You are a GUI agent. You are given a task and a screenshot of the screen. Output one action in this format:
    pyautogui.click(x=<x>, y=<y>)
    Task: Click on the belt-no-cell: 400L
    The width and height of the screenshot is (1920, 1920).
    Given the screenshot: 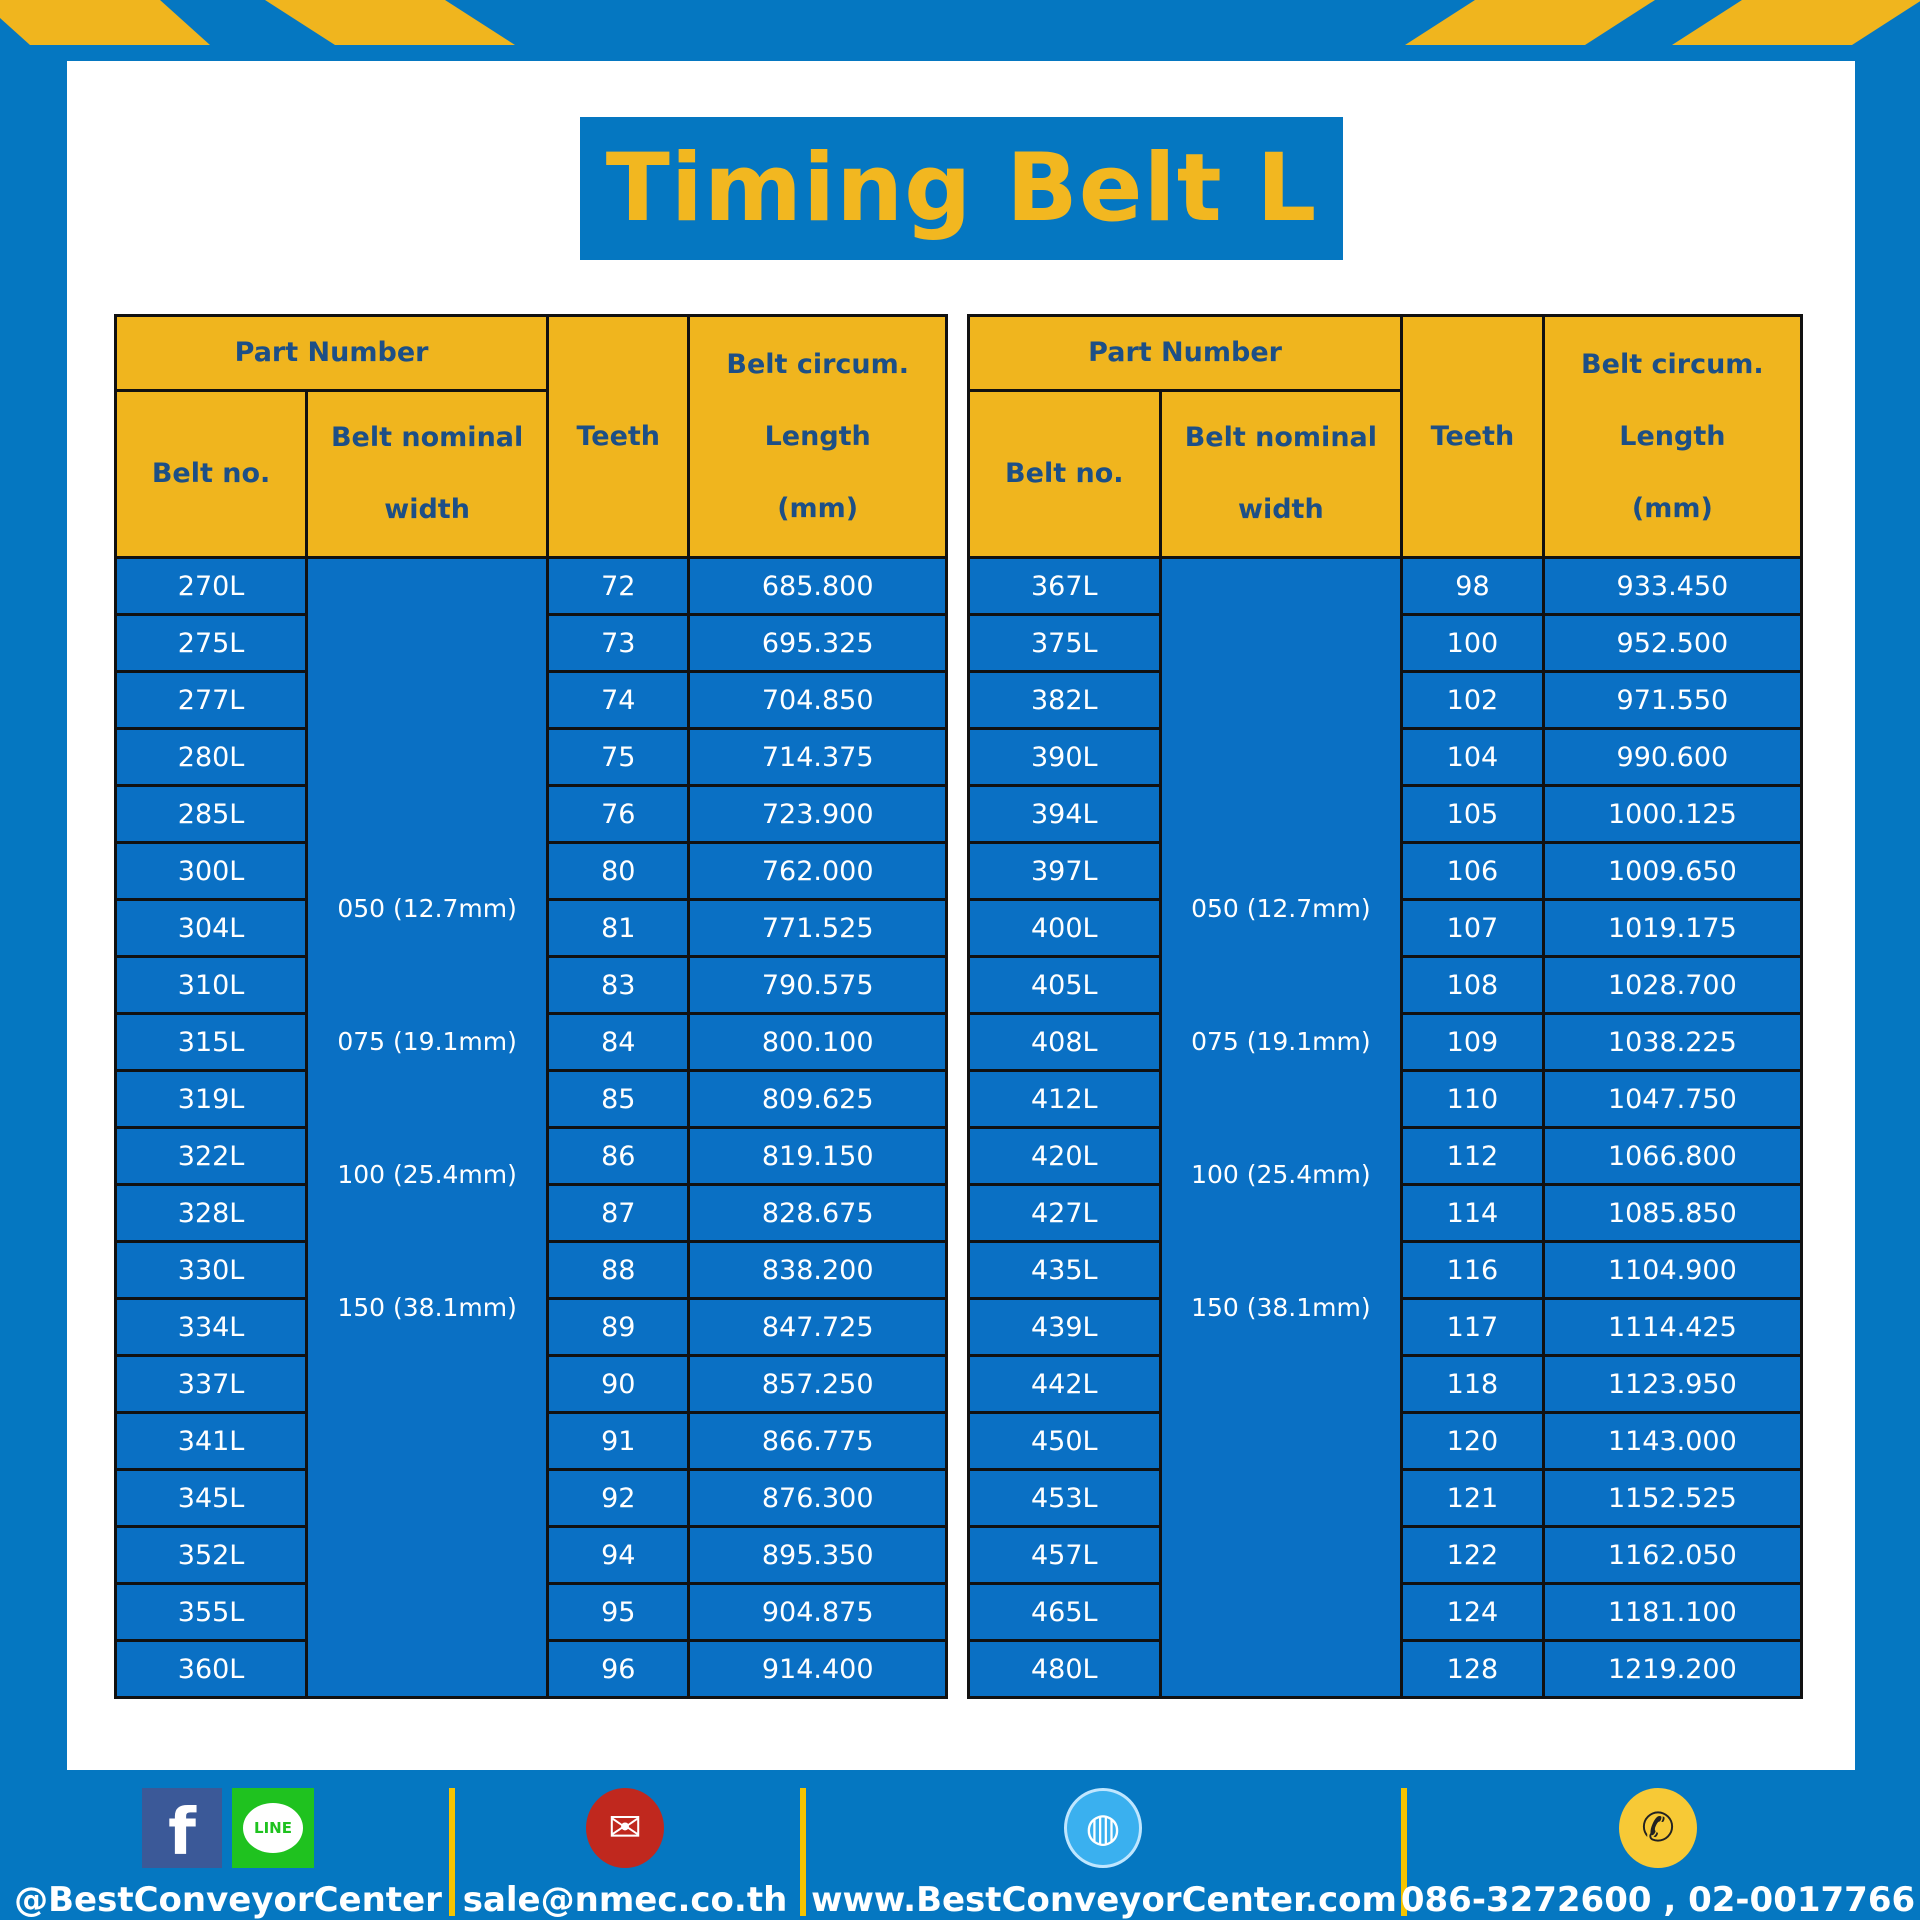 What is the action you would take?
    pyautogui.click(x=1064, y=928)
    